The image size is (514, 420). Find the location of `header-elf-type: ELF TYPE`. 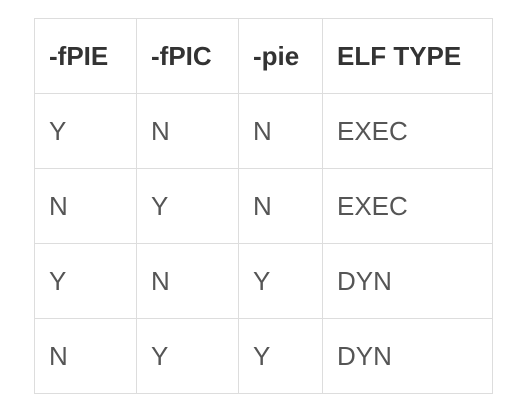

header-elf-type: ELF TYPE is located at coordinates (407, 56).